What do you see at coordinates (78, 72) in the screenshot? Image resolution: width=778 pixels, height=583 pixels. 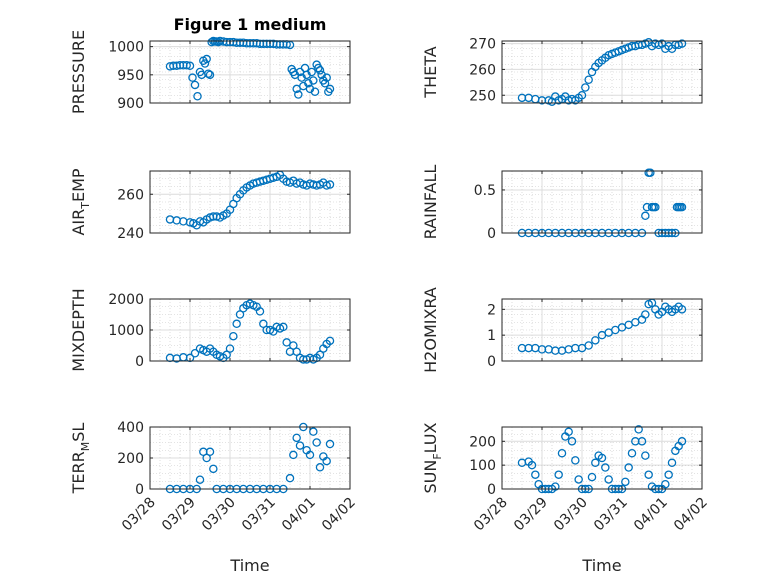 I see `y-axis-label: PRESSURE` at bounding box center [78, 72].